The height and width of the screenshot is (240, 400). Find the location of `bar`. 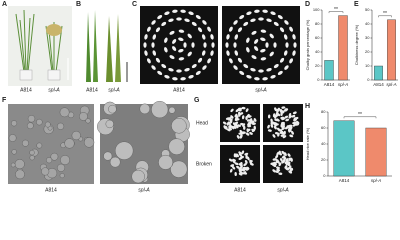

bar is located at coordinates (344, 148).